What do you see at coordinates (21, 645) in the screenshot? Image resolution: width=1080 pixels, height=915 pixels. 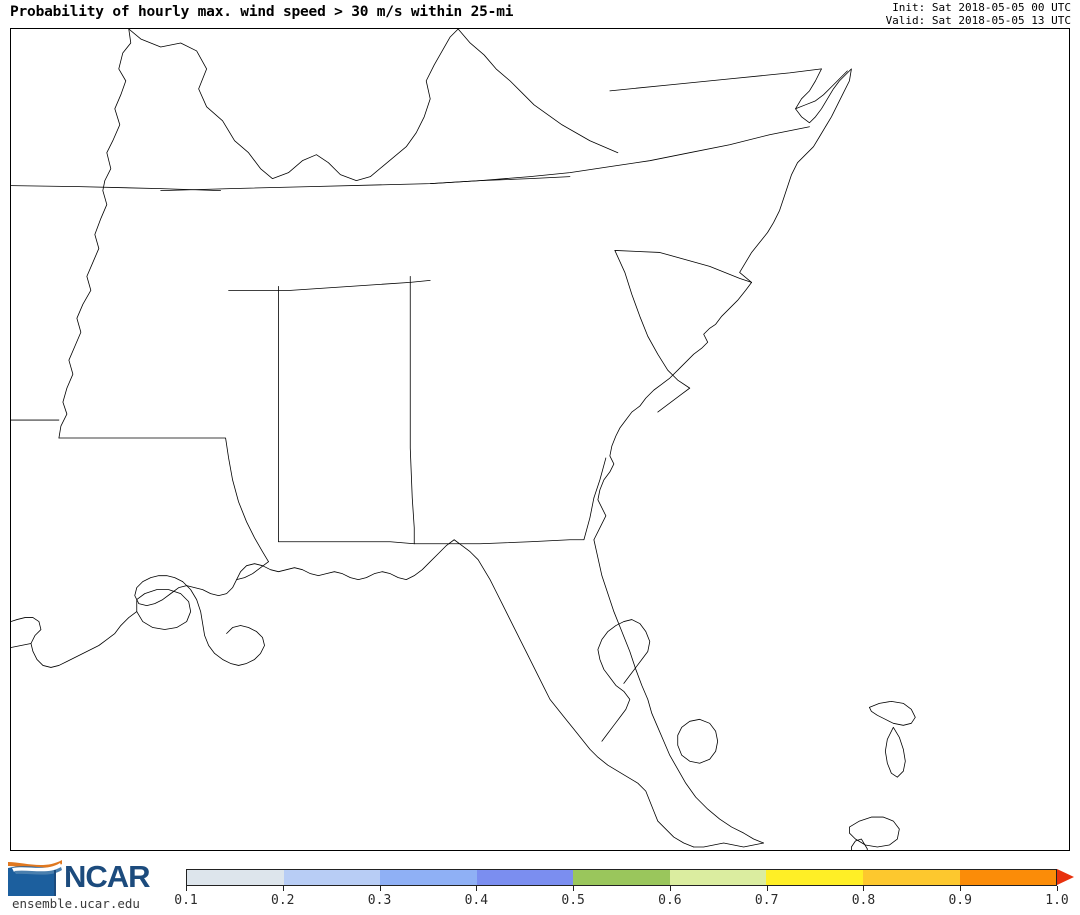 I see `coastline-texas-la` at bounding box center [21, 645].